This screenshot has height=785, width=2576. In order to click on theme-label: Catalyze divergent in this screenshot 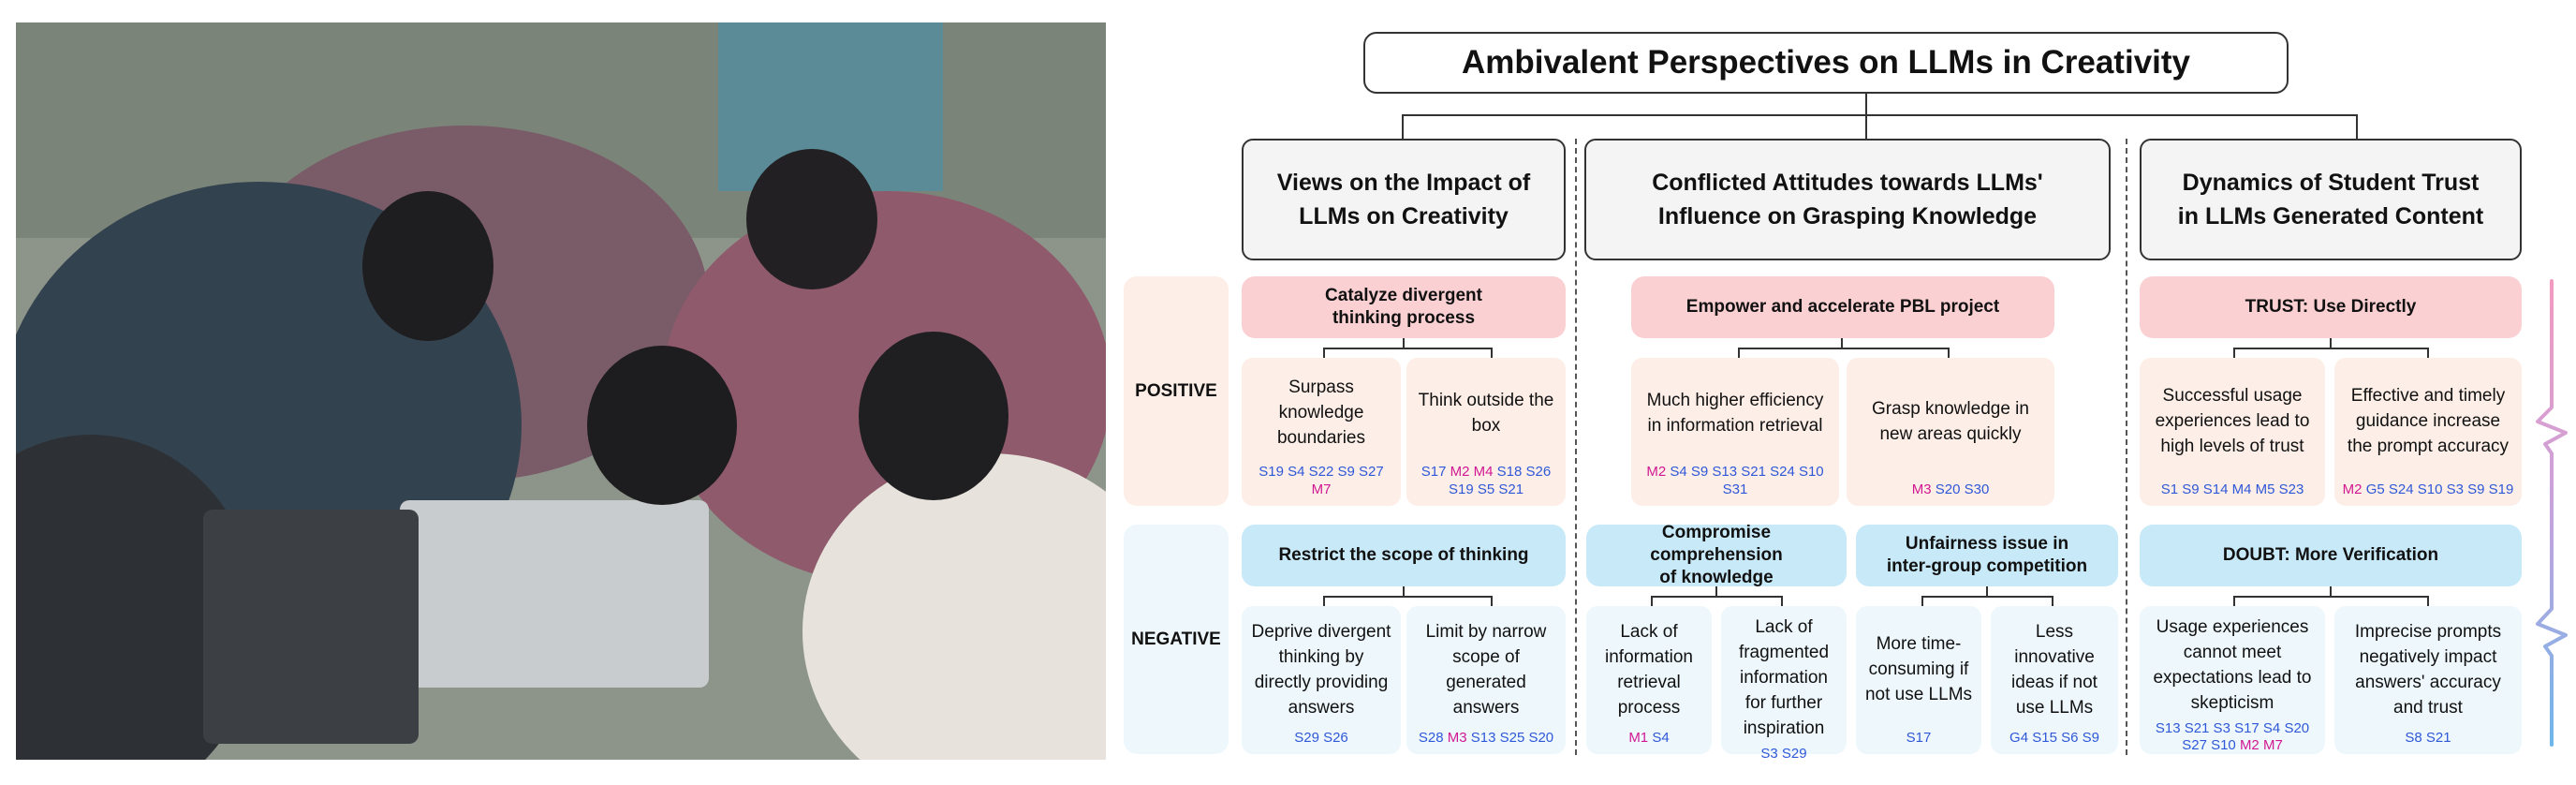, I will do `click(1403, 296)`.